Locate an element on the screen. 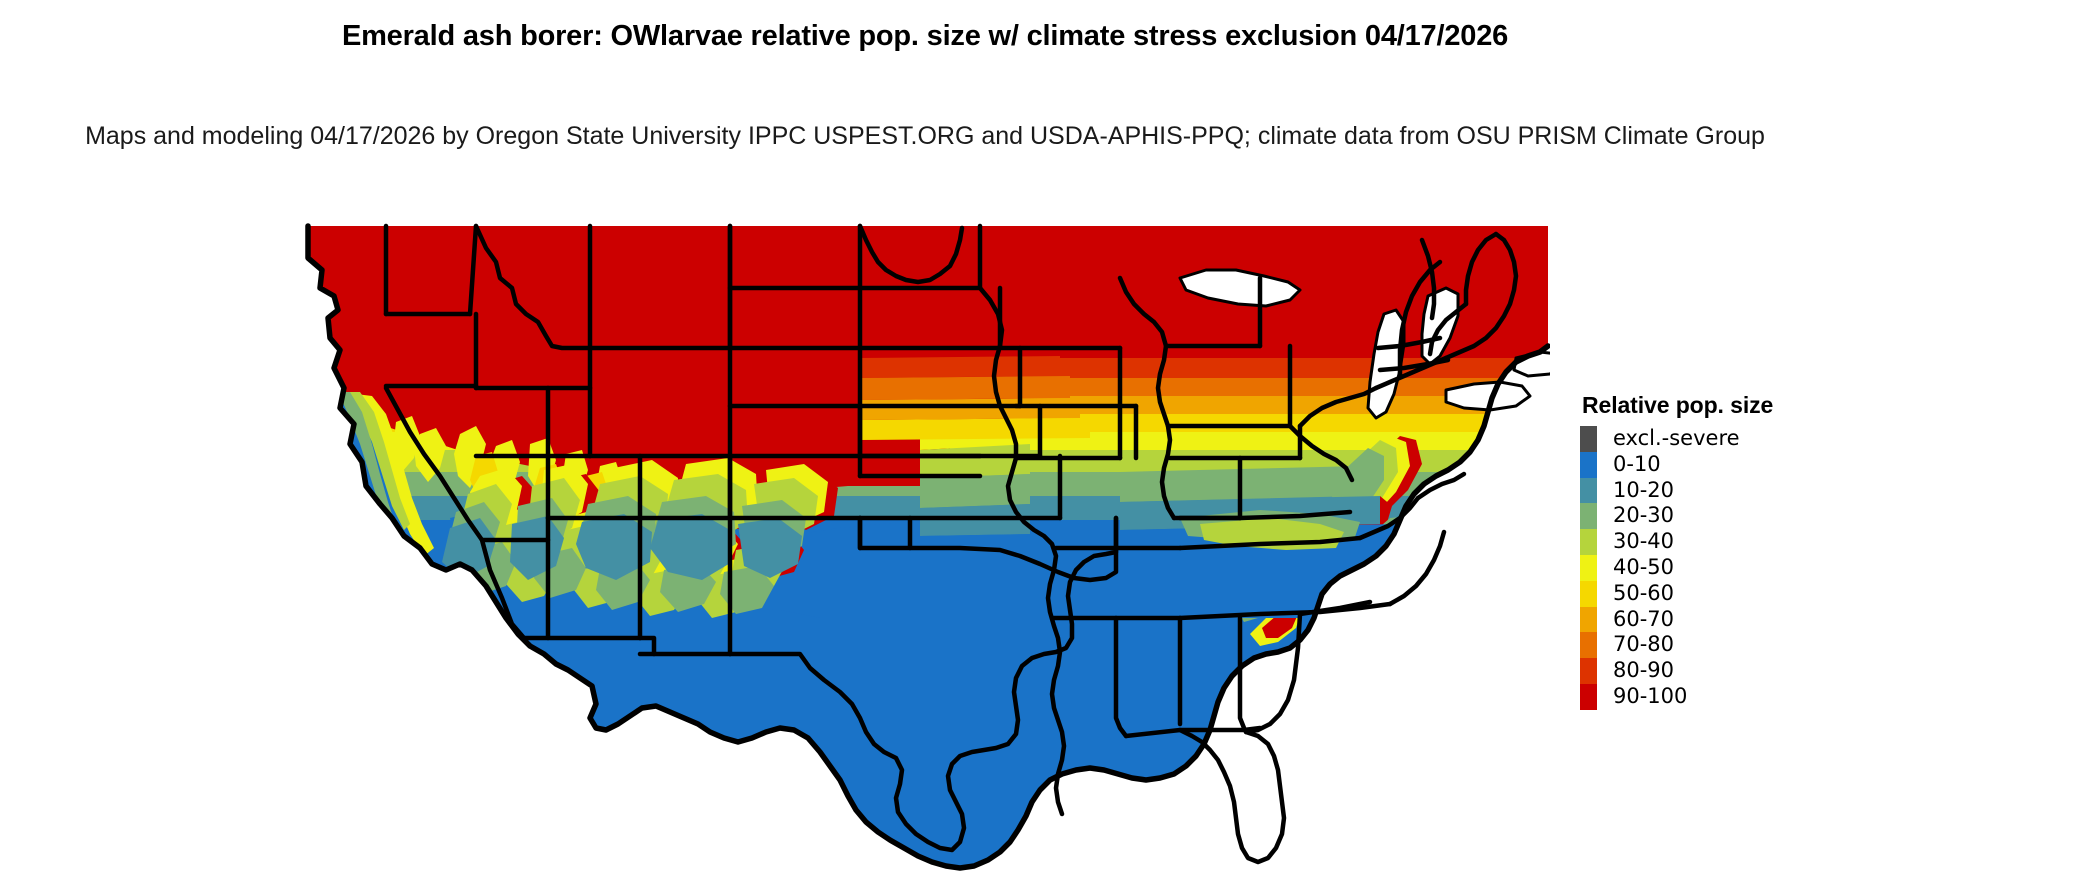 Image resolution: width=2100 pixels, height=892 pixels. great-lakes is located at coordinates (1364, 344).